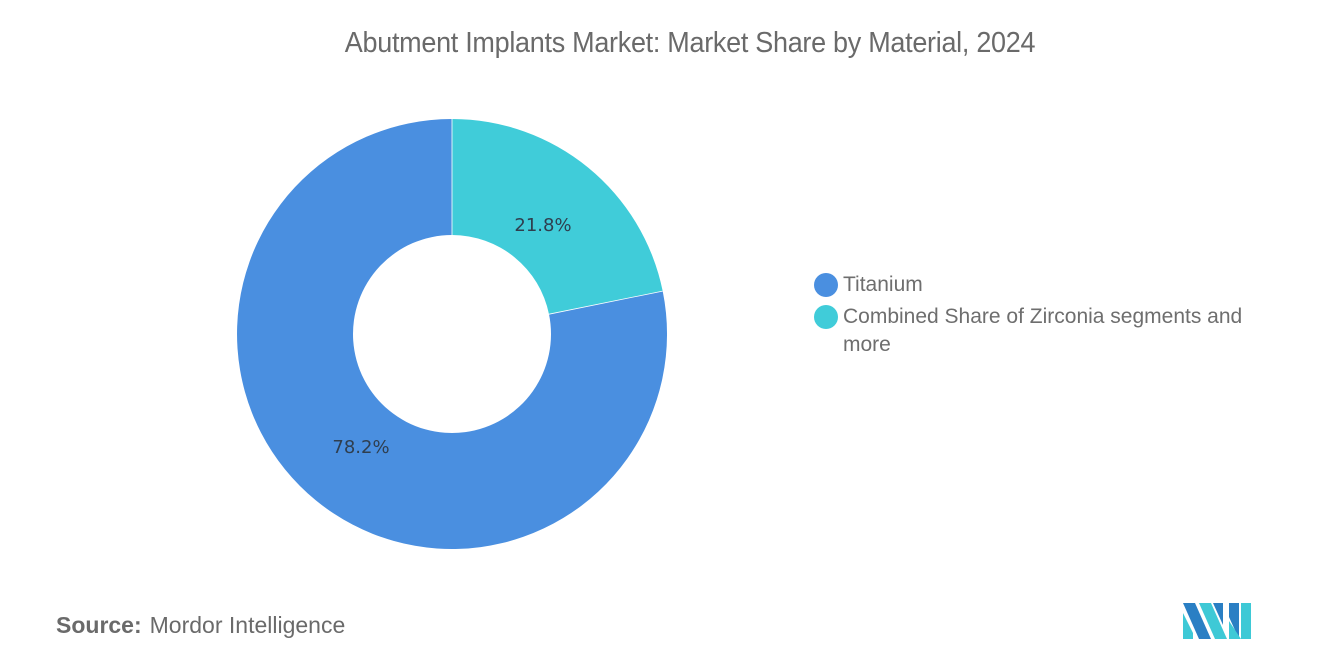 The width and height of the screenshot is (1320, 665). I want to click on legend-label: Titanium, so click(883, 284).